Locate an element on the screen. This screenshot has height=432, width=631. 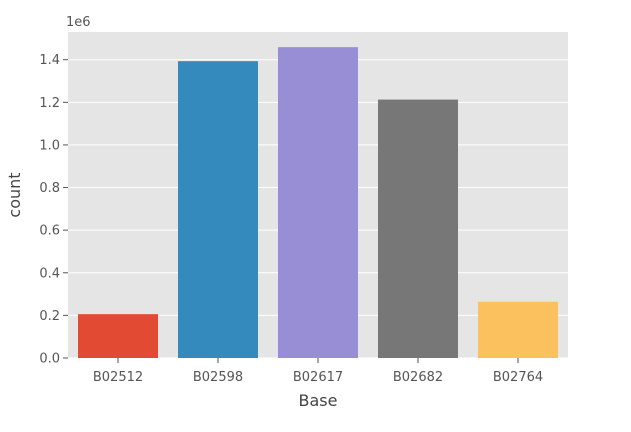
x-tick-label: B02764 is located at coordinates (518, 377).